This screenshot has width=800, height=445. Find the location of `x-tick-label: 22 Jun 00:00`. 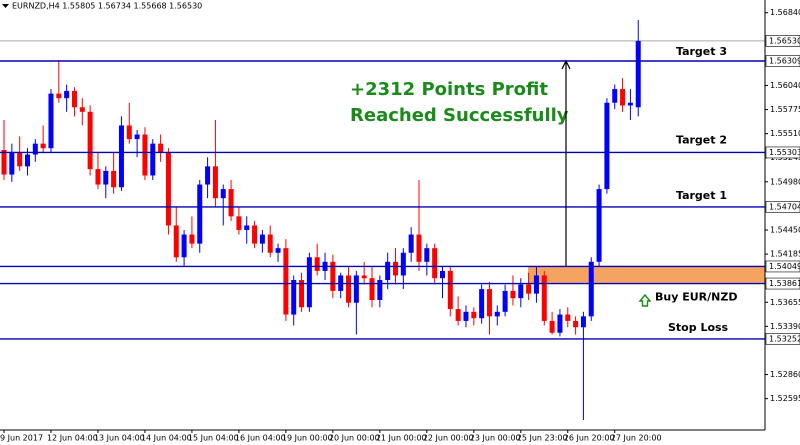

x-tick-label: 22 Jun 00:00 is located at coordinates (448, 438).